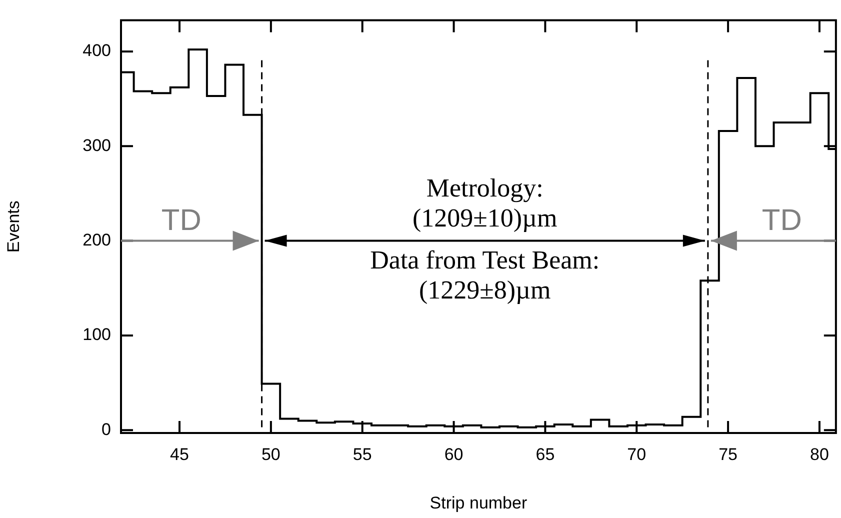  What do you see at coordinates (728, 454) in the screenshot?
I see `x-tick-label: 75` at bounding box center [728, 454].